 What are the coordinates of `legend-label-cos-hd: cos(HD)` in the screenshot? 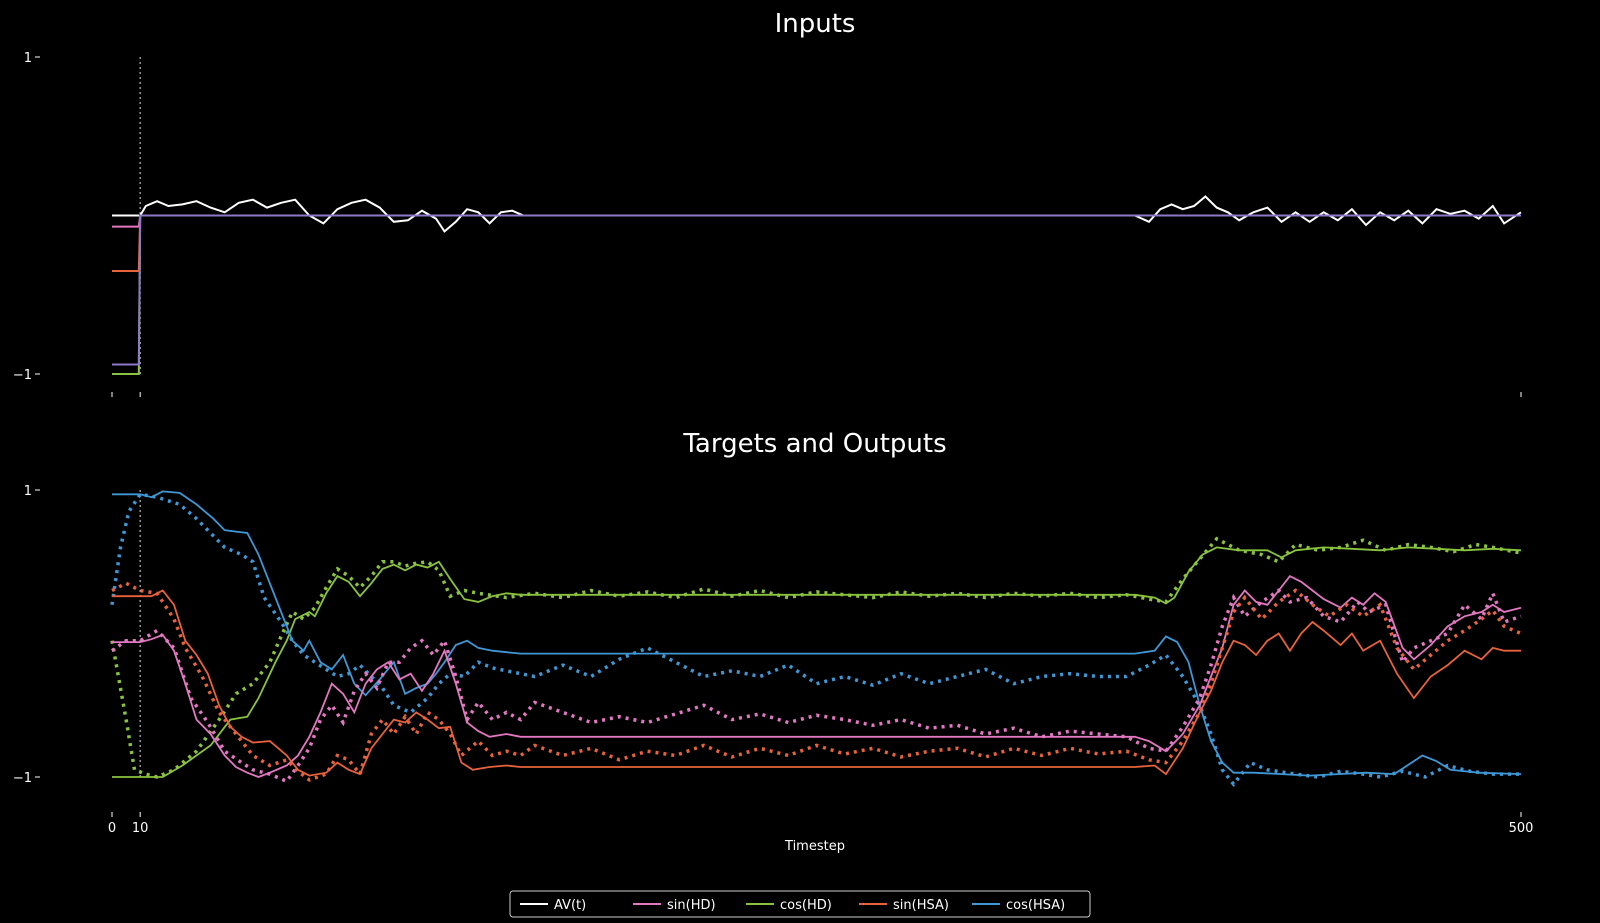 It's located at (806, 905).